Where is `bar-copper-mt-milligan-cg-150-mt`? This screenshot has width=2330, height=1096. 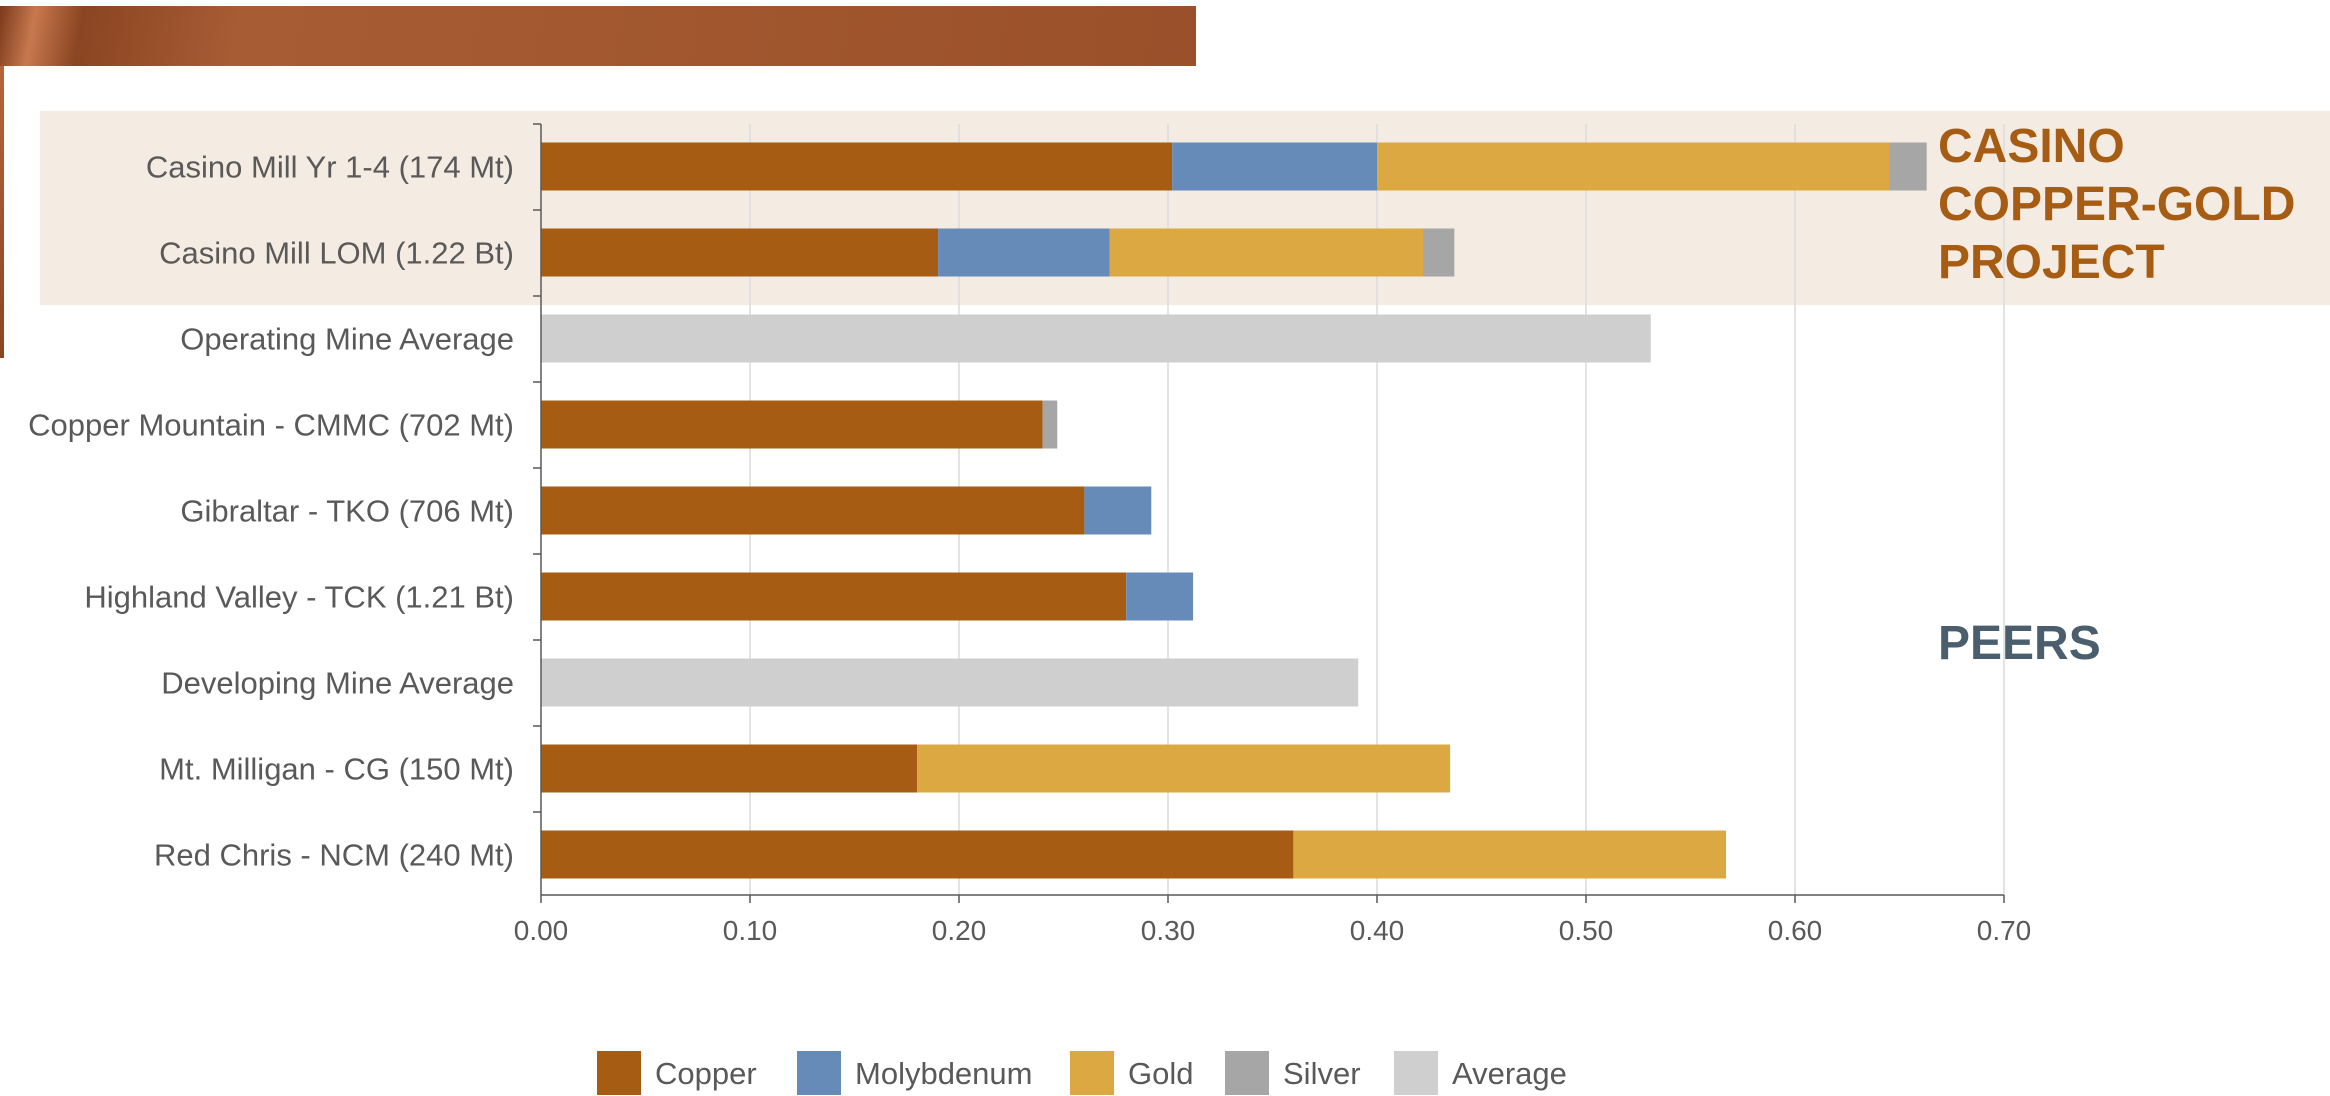
bar-copper-mt-milligan-cg-150-mt is located at coordinates (729, 768).